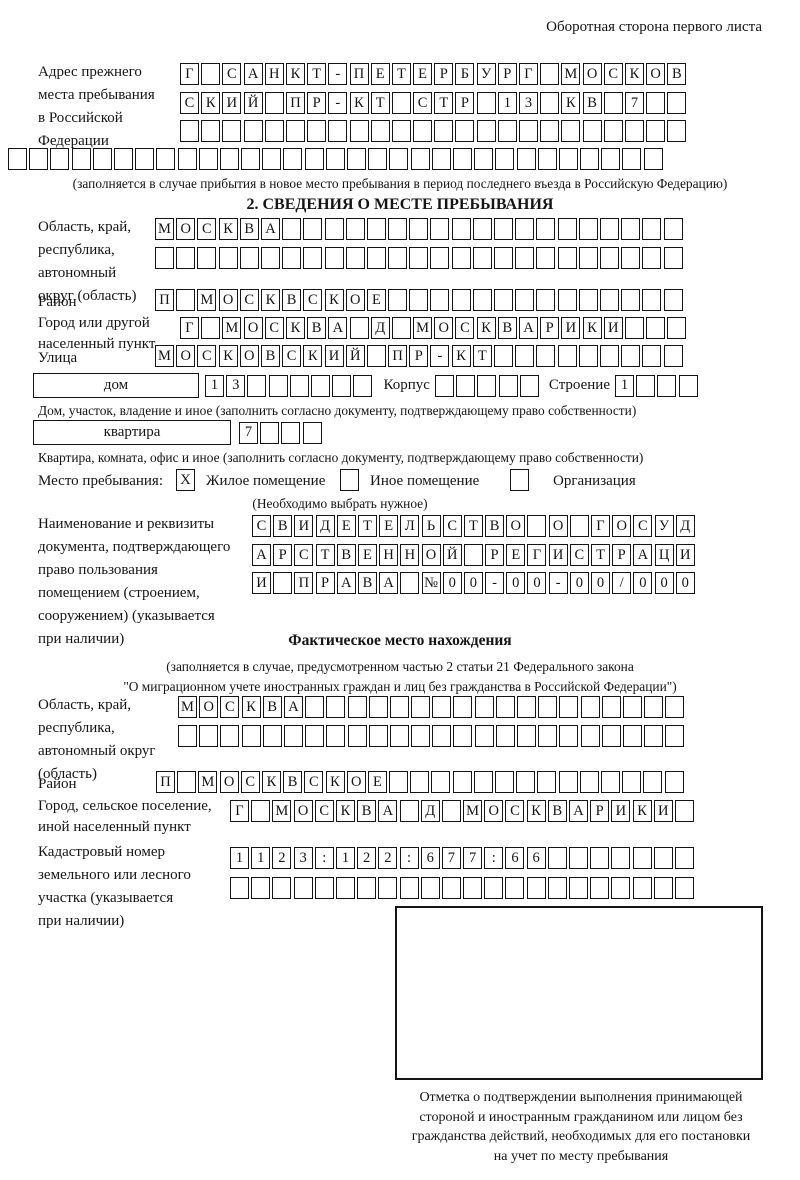  Describe the element at coordinates (209, 707) in the screenshot. I see `char-cell: О` at that location.